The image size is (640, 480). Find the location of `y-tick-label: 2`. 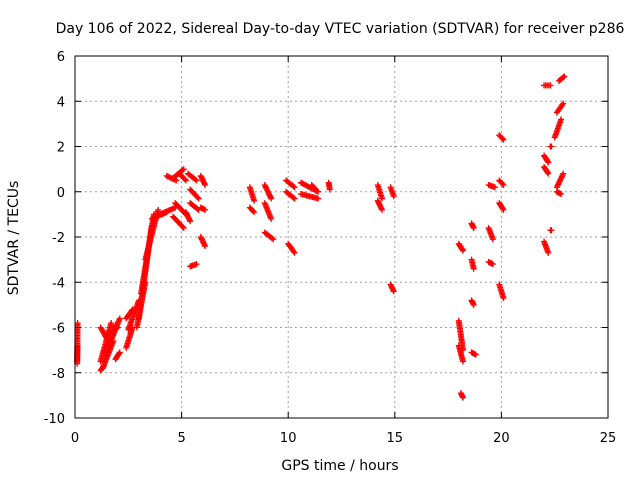

y-tick-label: 2 is located at coordinates (61, 148).